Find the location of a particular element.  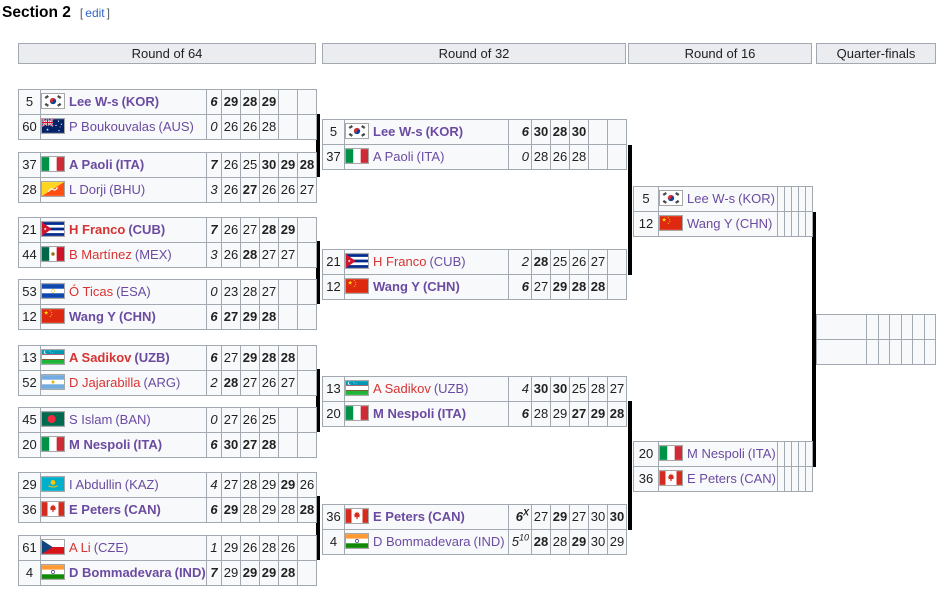

flag-mex-icon is located at coordinates (53, 254).